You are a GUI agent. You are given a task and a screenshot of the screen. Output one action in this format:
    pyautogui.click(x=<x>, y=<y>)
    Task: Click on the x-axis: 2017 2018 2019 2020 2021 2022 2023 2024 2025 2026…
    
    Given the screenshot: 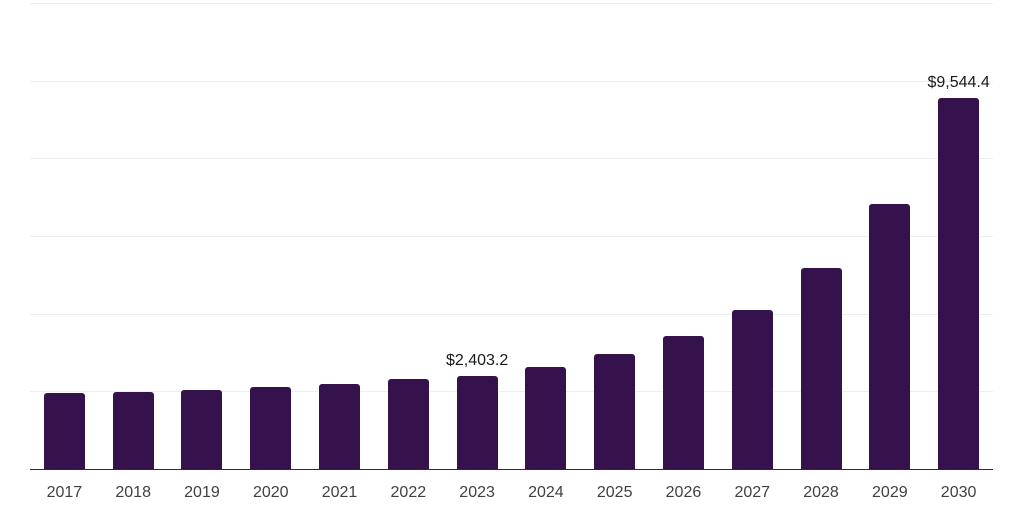 What is the action you would take?
    pyautogui.click(x=511, y=495)
    